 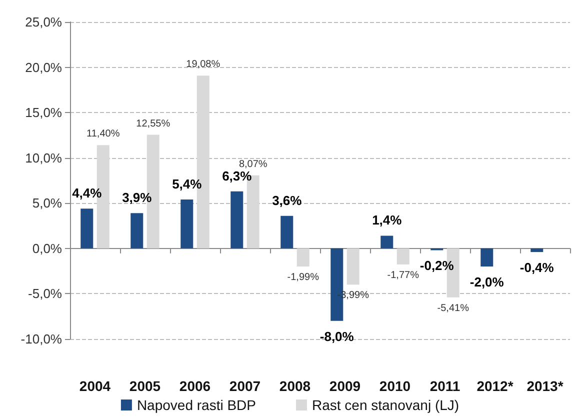 I want to click on data-label: 3,6%, so click(x=287, y=200).